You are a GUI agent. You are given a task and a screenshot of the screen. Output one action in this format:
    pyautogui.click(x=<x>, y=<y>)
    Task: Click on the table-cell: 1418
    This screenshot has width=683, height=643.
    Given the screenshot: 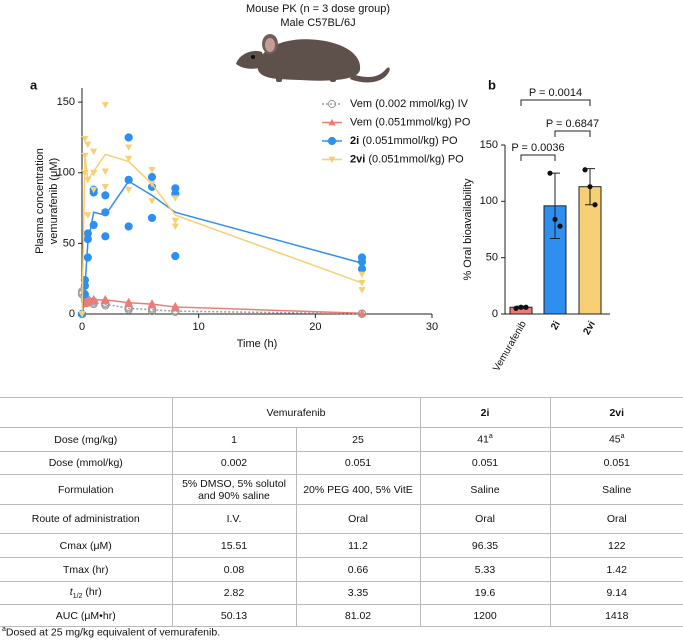 What is the action you would take?
    pyautogui.click(x=616, y=615)
    